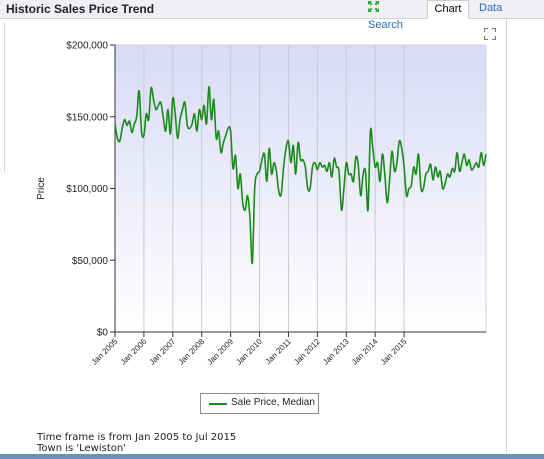 The image size is (544, 459). I want to click on tab-data-label: Data, so click(491, 8).